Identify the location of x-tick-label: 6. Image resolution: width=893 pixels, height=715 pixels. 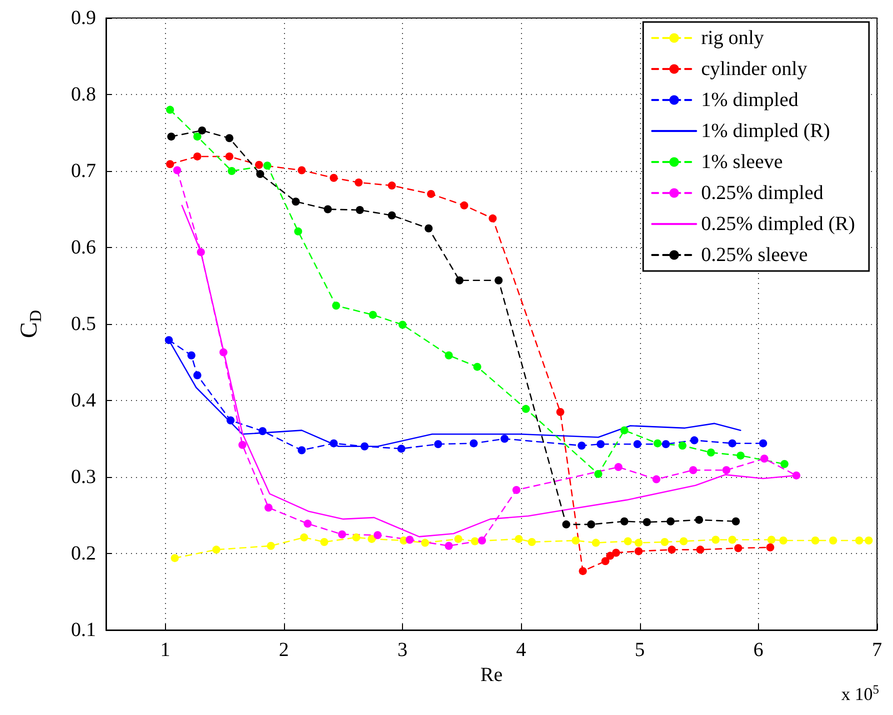
(758, 650).